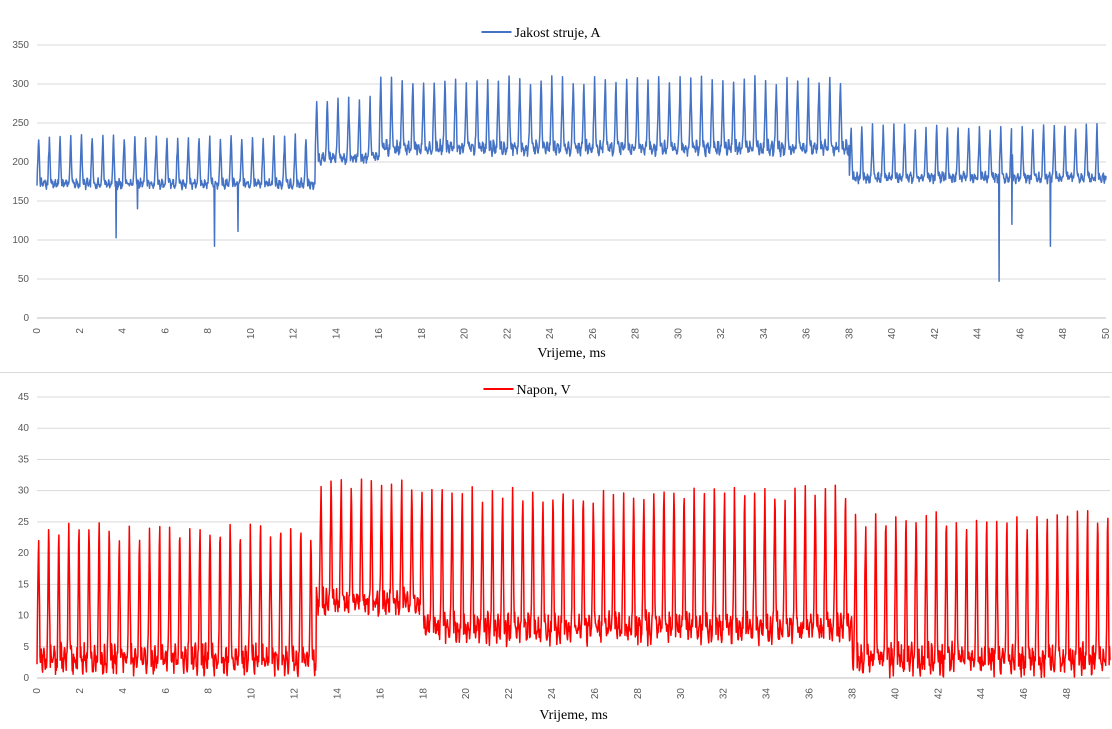 This screenshot has height=729, width=1112. I want to click on current-x-tick-label: 0, so click(37, 331).